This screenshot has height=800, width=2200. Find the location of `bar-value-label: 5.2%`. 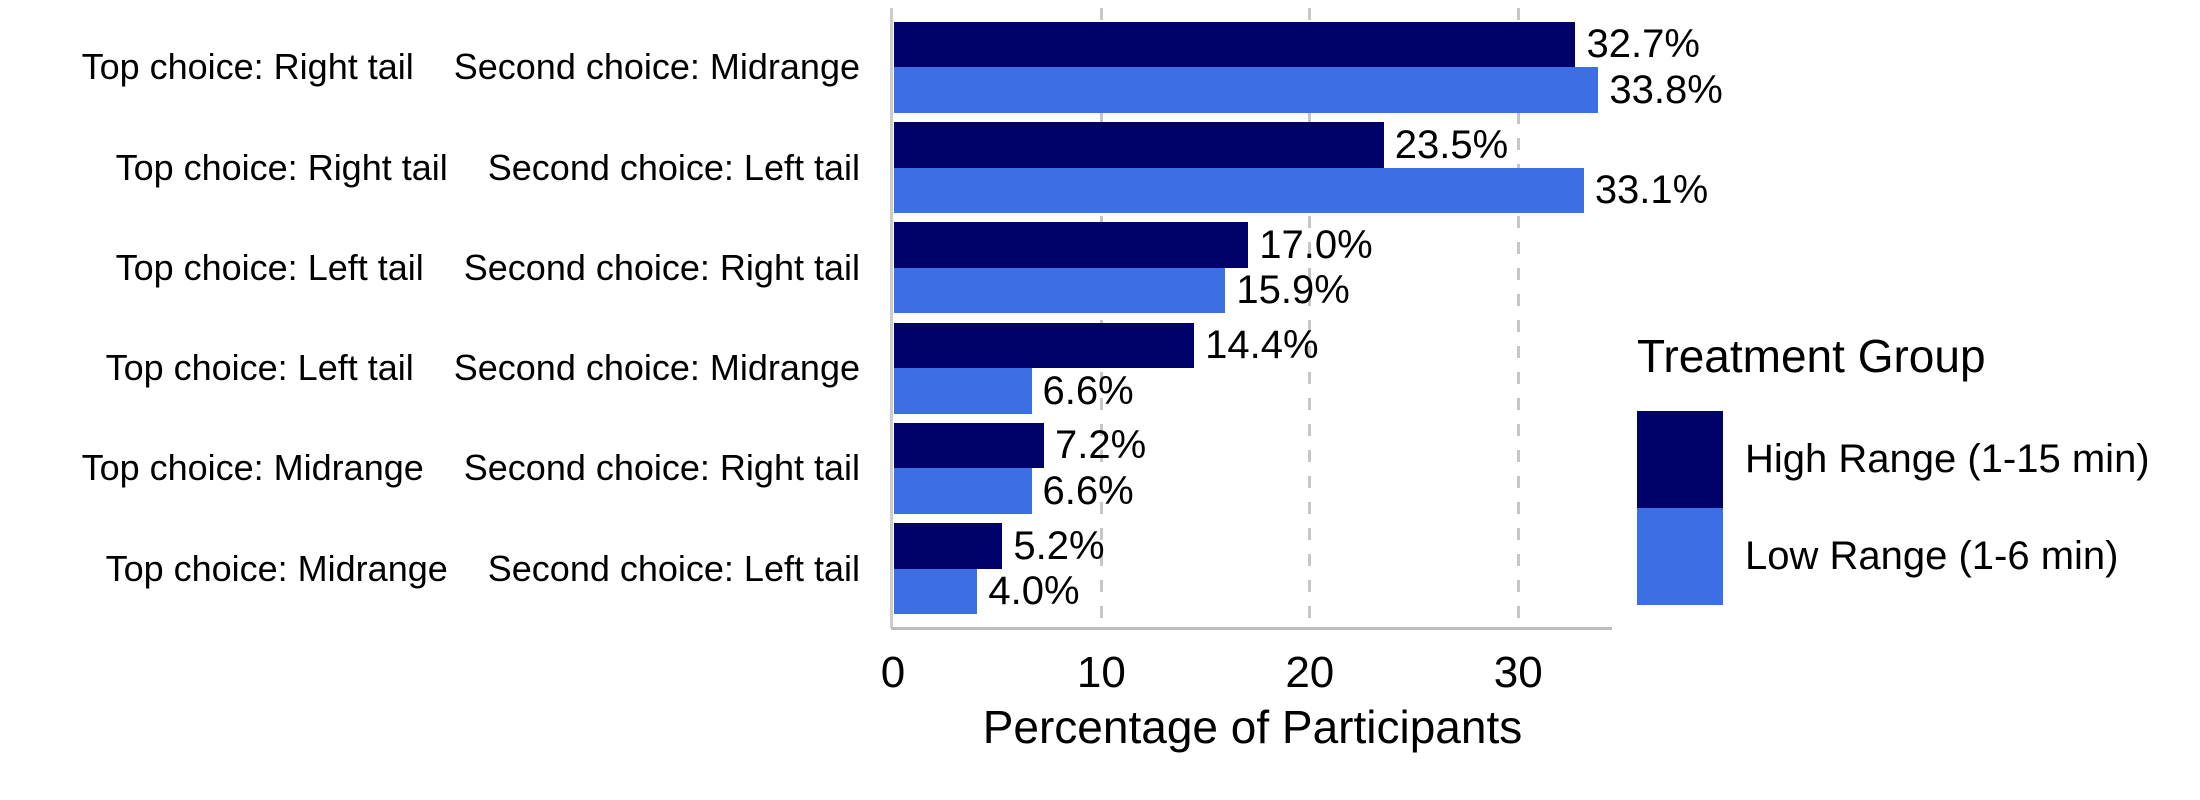

bar-value-label: 5.2% is located at coordinates (1059, 545).